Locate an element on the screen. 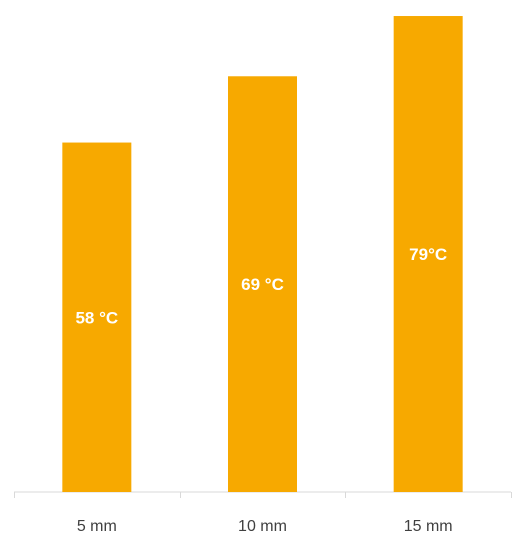 This screenshot has height=533, width=523. data-label: 69 °C is located at coordinates (262, 284).